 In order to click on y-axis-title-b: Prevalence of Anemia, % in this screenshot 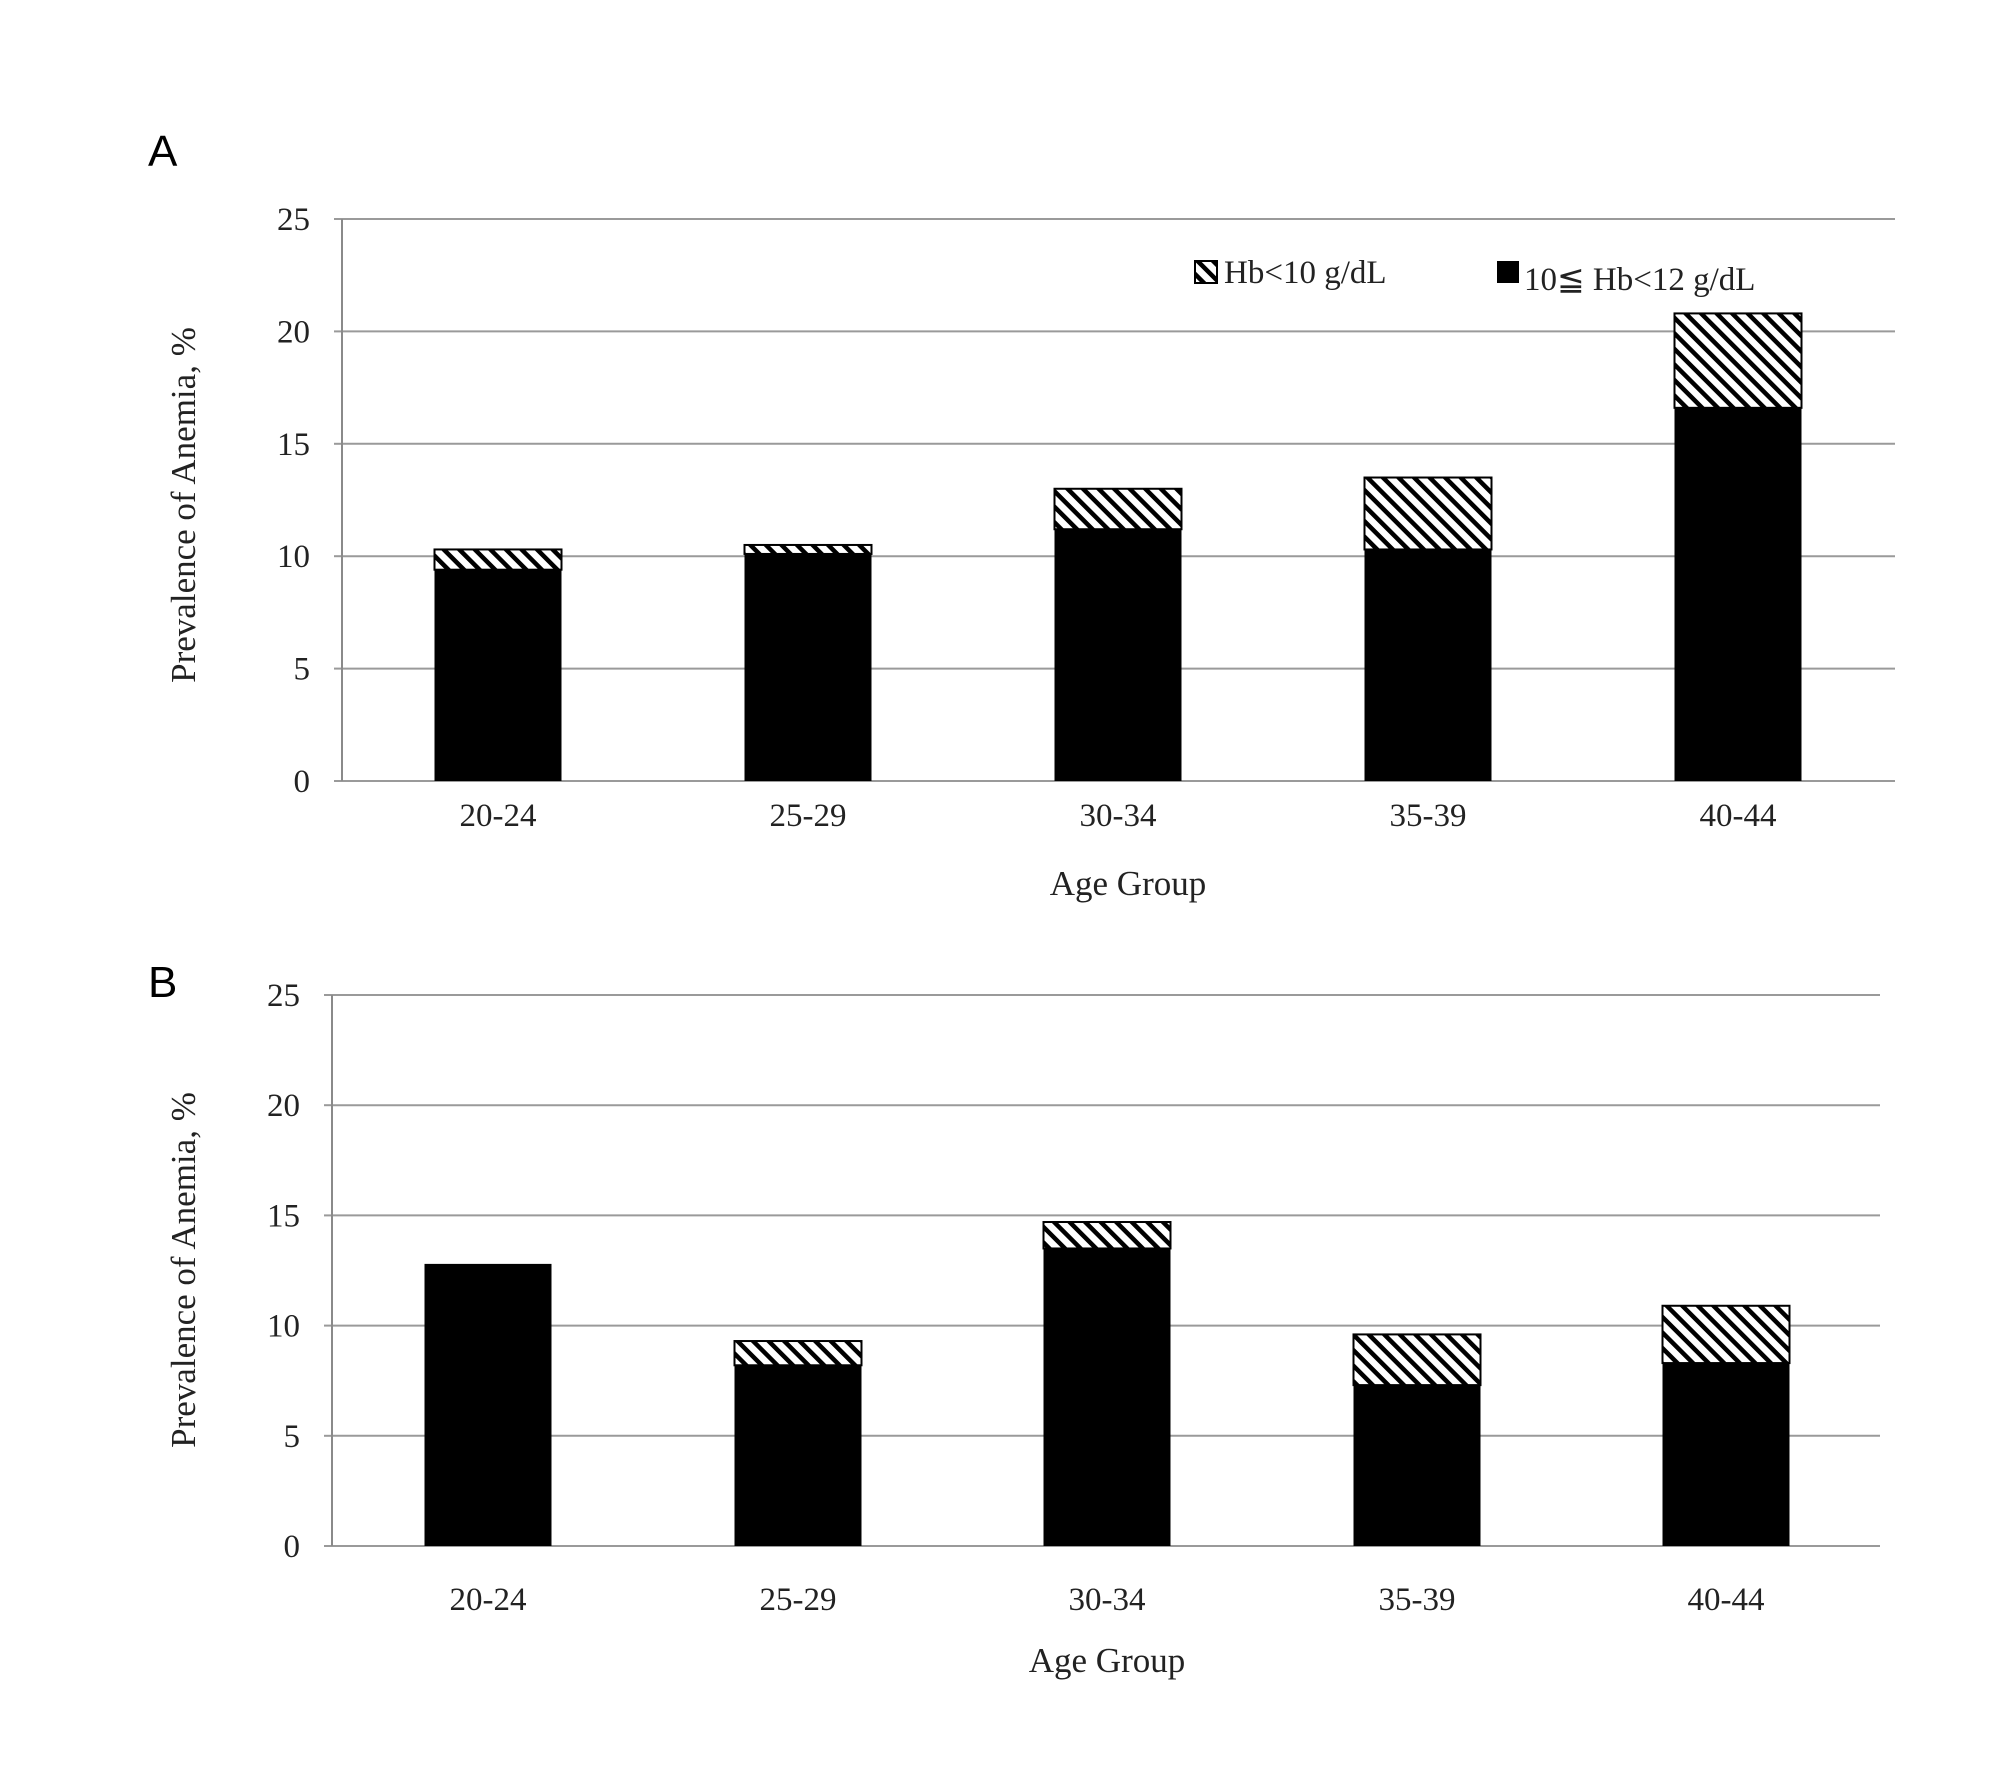, I will do `click(183, 1270)`.